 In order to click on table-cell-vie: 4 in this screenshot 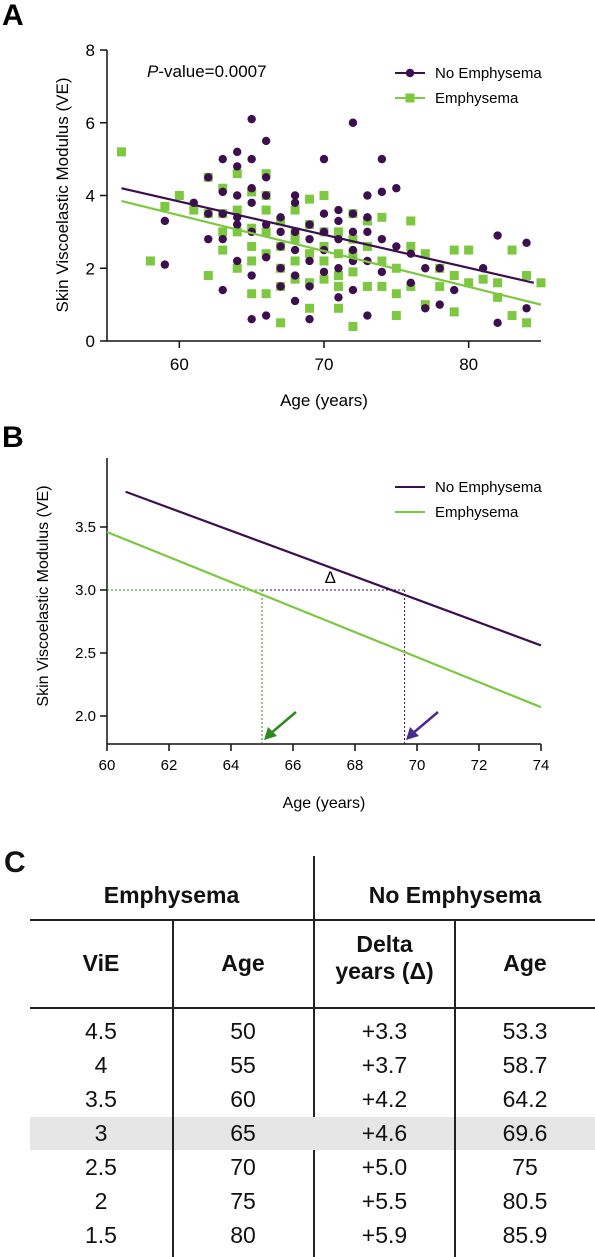, I will do `click(101, 1065)`.